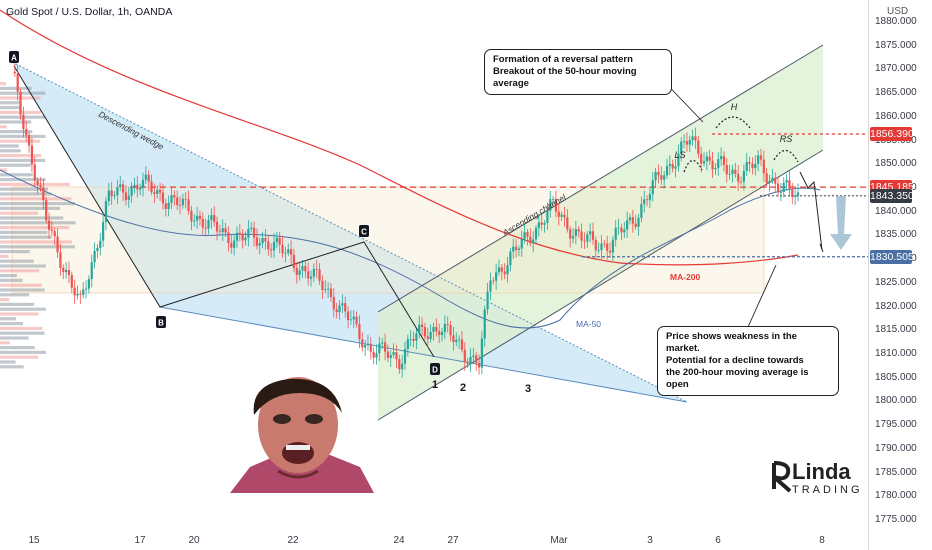 This screenshot has width=932, height=550. What do you see at coordinates (821, 248) in the screenshot?
I see `projection-arrowhead` at bounding box center [821, 248].